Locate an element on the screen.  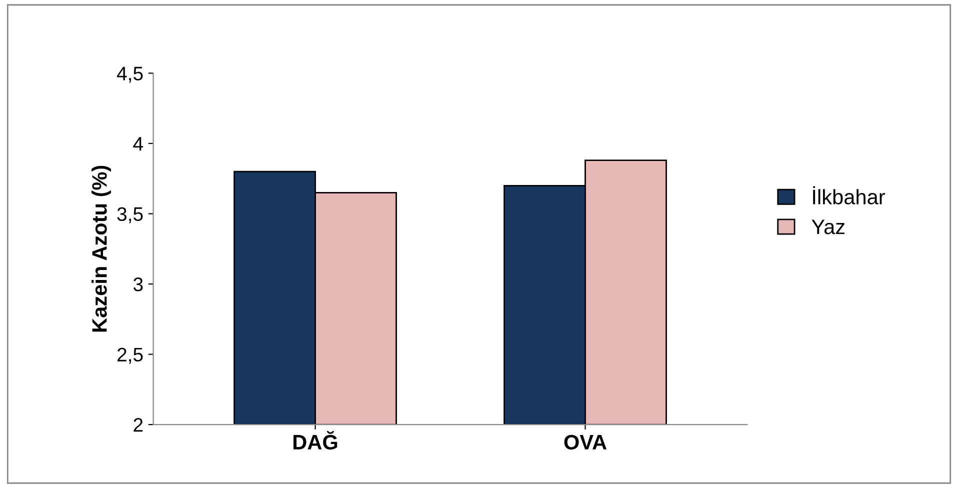
y-tick-label: 2 is located at coordinates (138, 425).